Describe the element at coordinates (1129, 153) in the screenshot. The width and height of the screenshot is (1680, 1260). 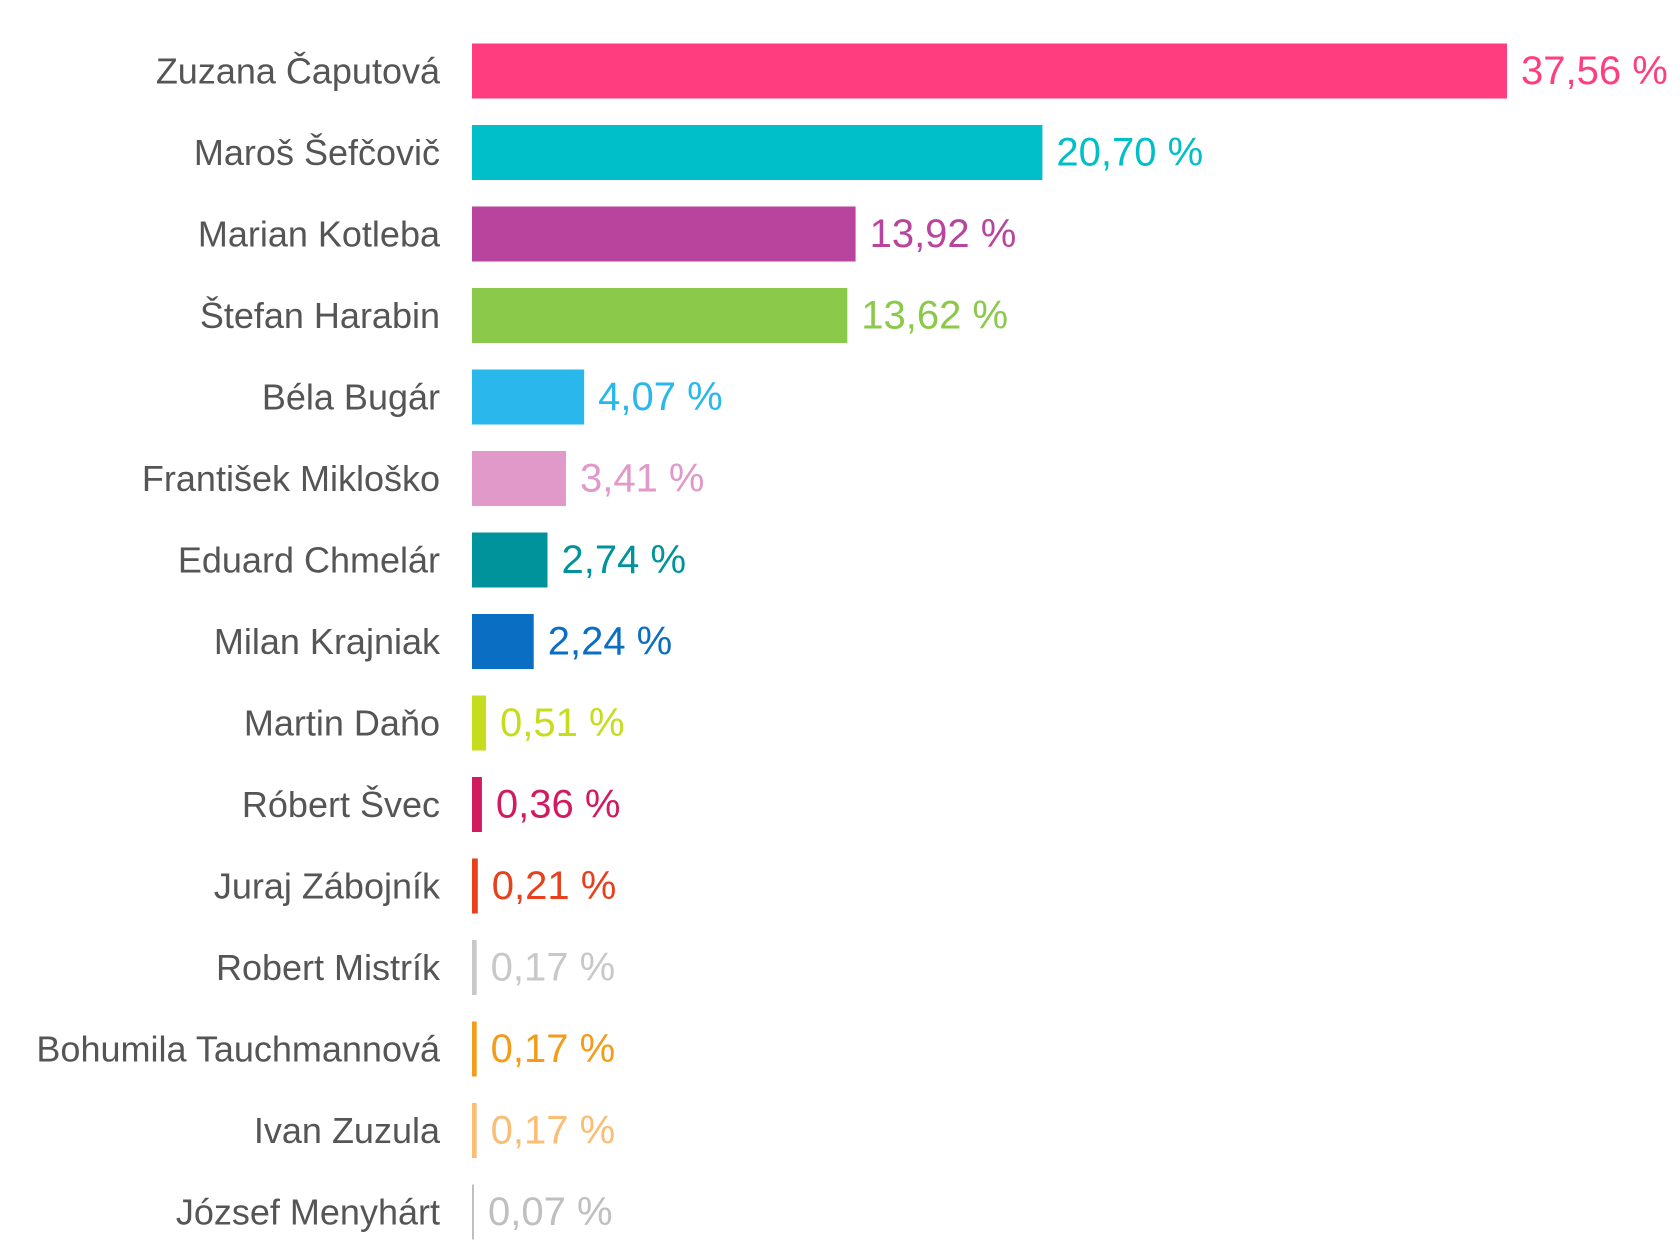
I see `value-label: 20,70 %` at that location.